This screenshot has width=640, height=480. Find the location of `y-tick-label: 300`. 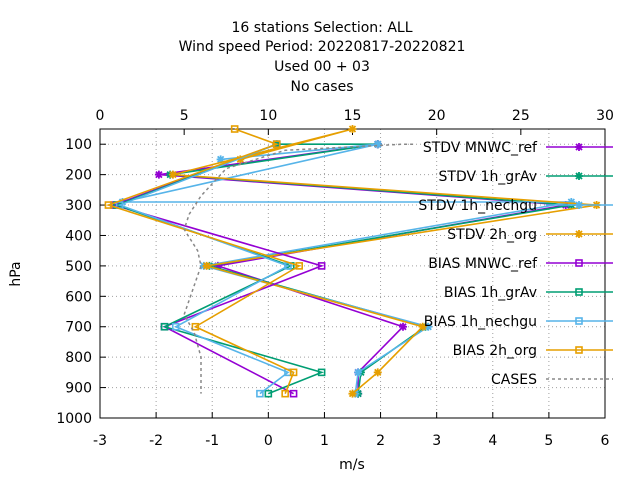

y-tick-label: 300 is located at coordinates (78, 206).